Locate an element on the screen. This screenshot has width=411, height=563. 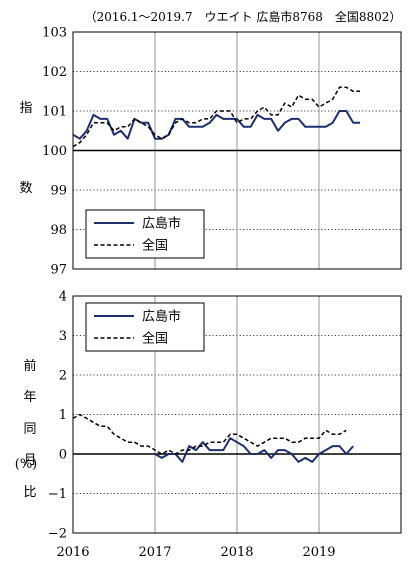
y-axis-label-char: 前 is located at coordinates (29, 366).